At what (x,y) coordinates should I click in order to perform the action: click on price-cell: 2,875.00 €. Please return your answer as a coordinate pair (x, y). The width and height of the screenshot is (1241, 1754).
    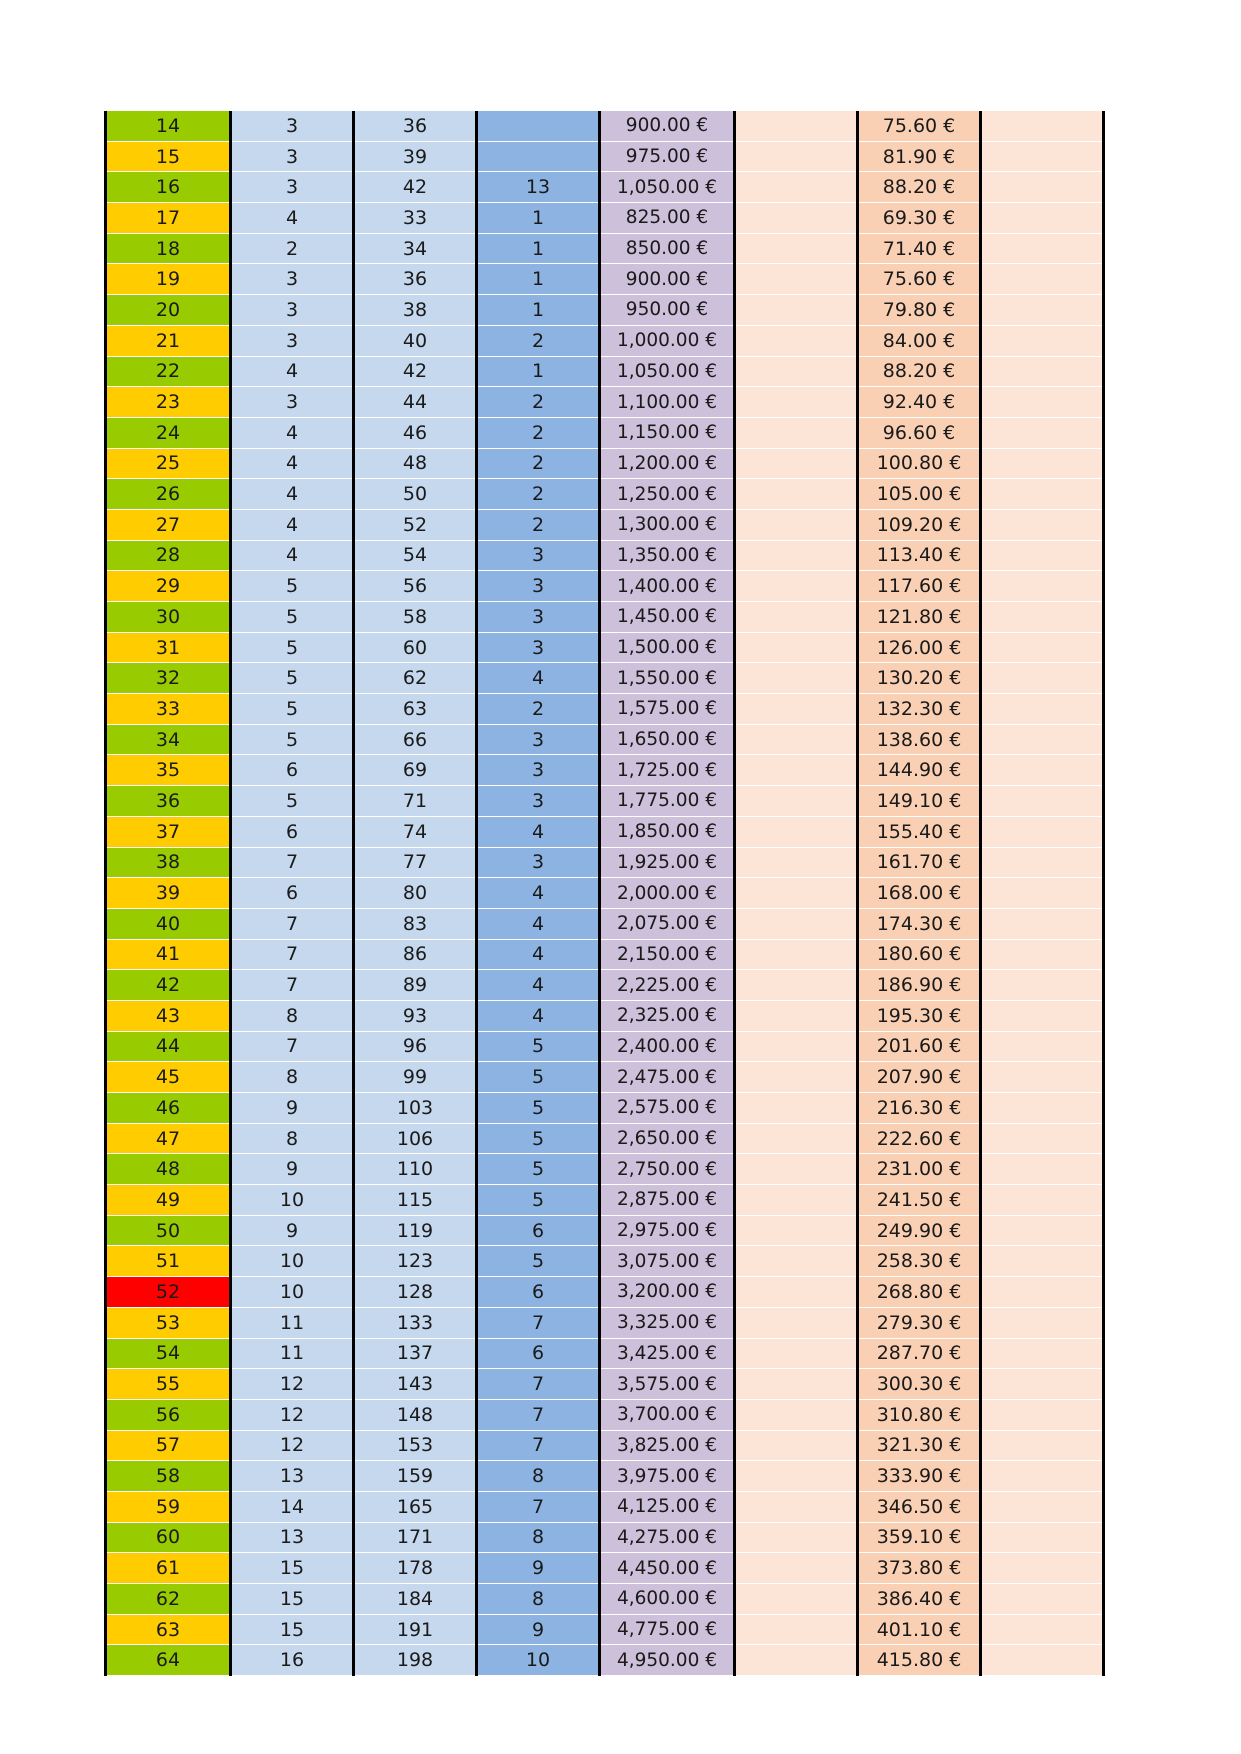
    Looking at the image, I should click on (667, 1200).